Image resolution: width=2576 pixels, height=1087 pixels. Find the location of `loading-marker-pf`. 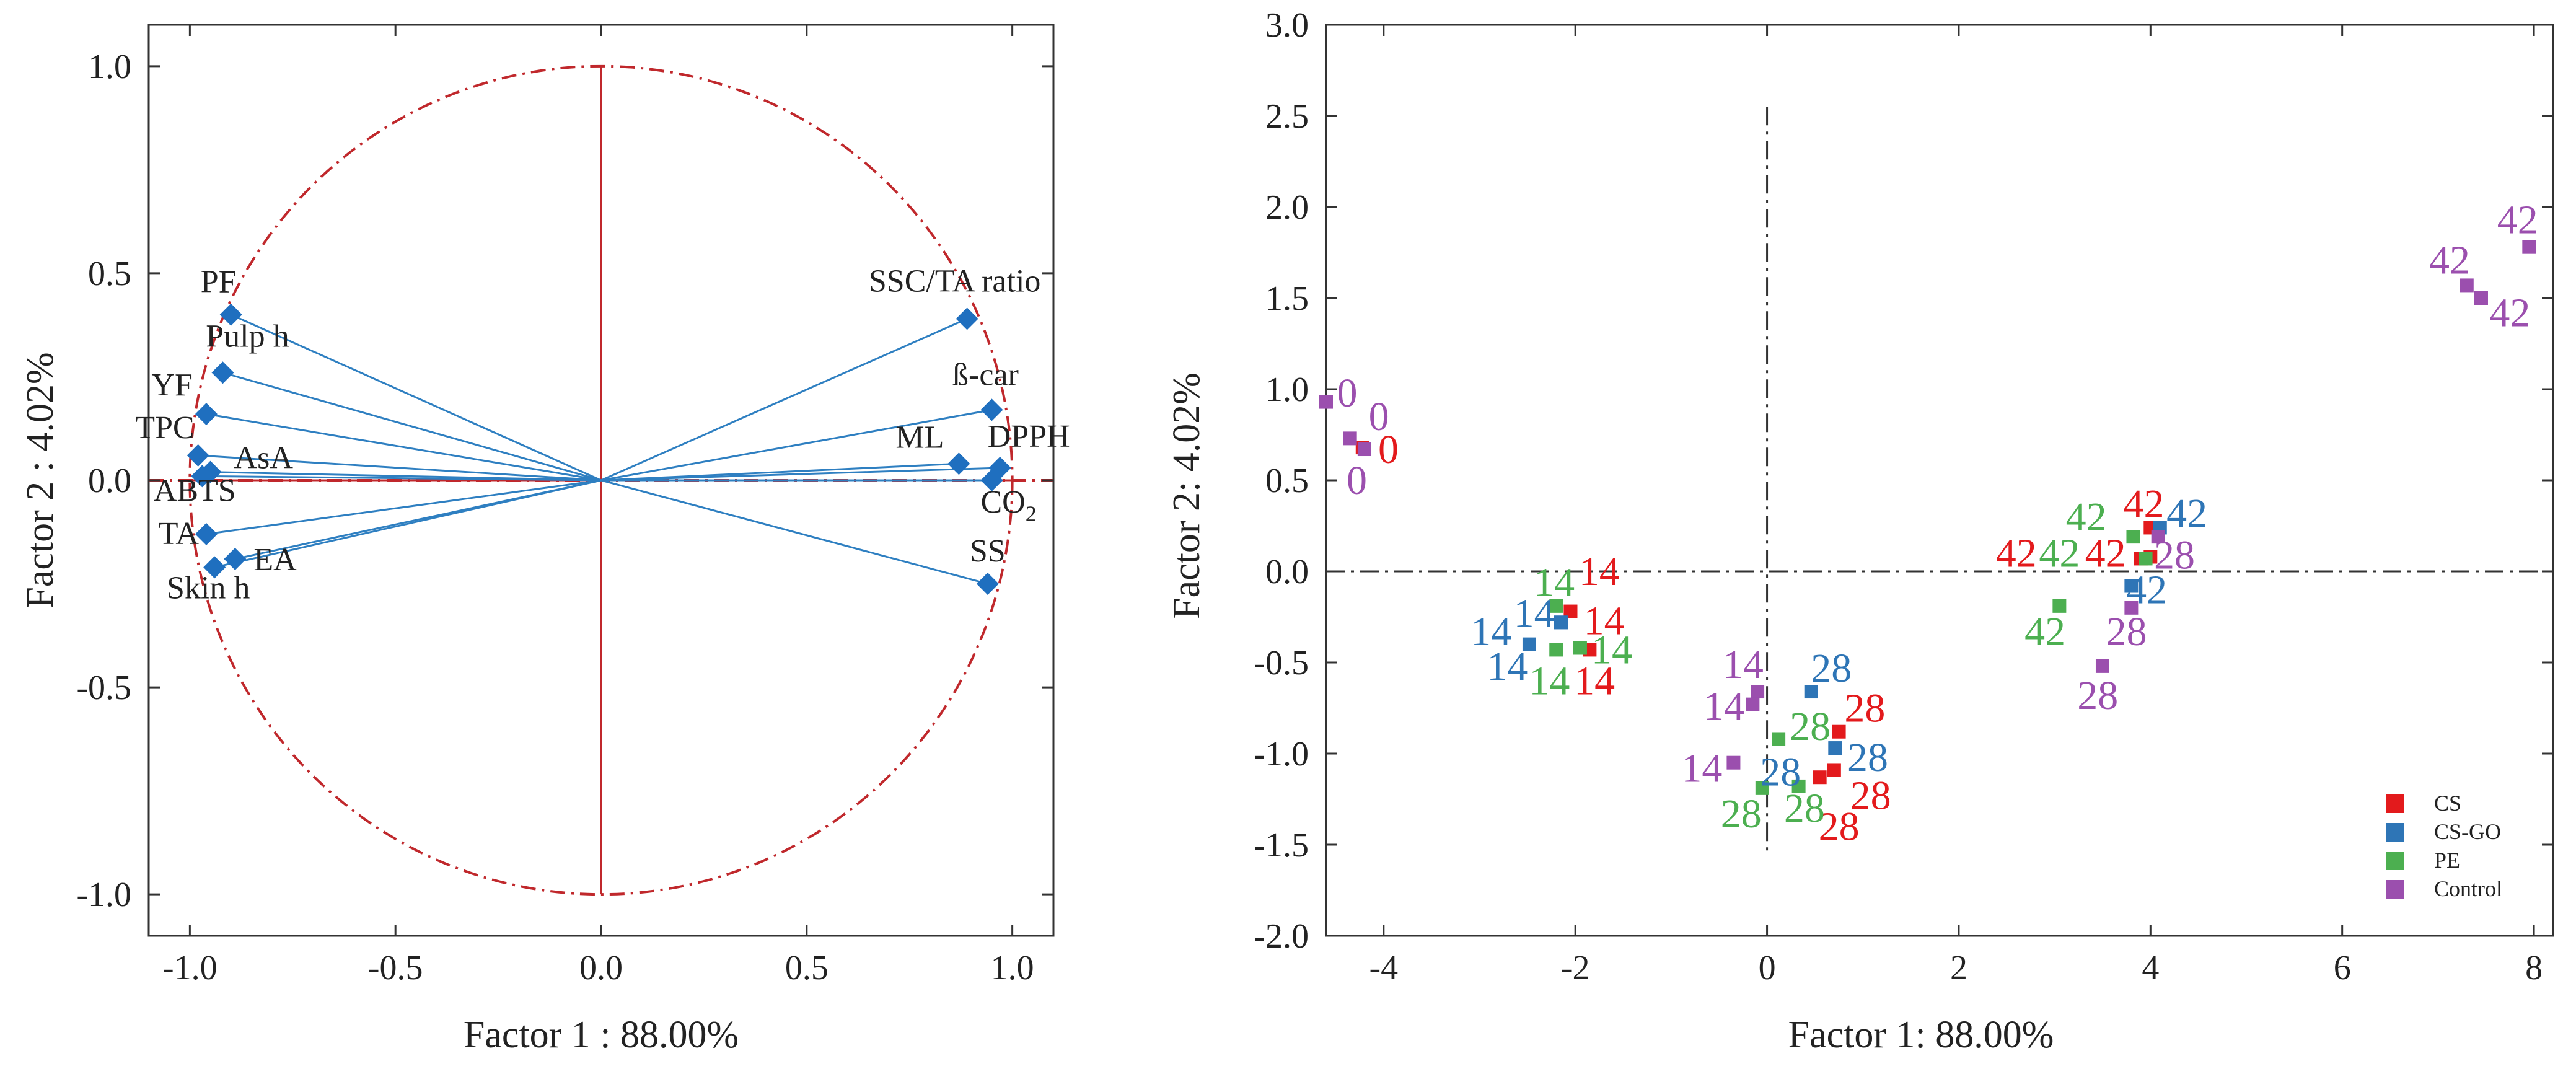

loading-marker-pf is located at coordinates (231, 314).